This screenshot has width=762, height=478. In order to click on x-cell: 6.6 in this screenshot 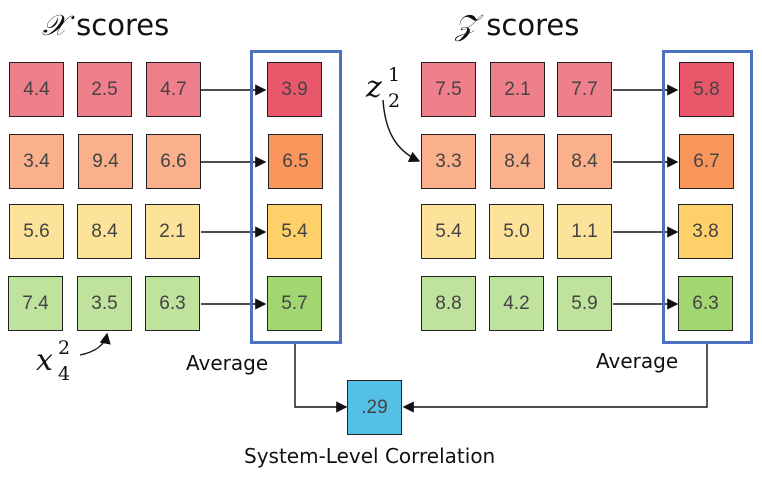, I will do `click(173, 161)`.